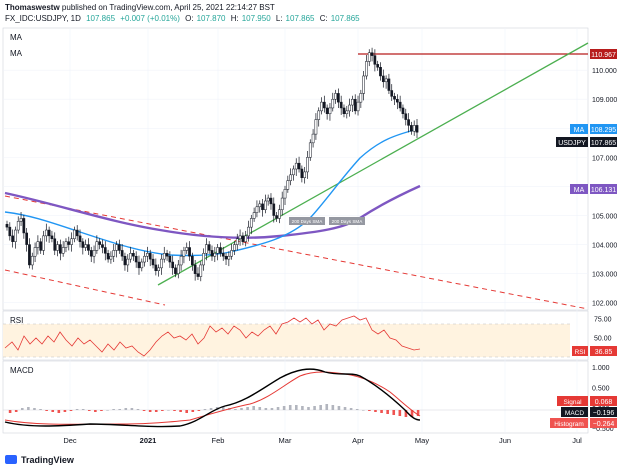 This screenshot has width=625, height=471. Describe the element at coordinates (214, 410) in the screenshot. I see `macd-histogram` at that location.